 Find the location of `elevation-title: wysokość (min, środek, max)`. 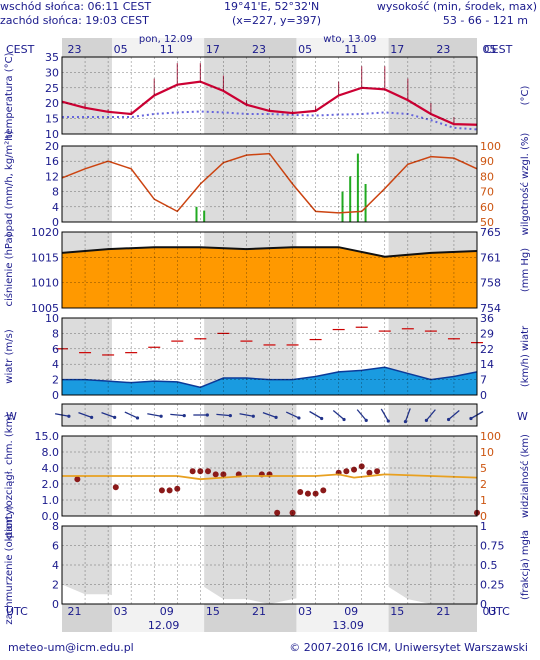

elevation-title: wysokość (min, środek, max) is located at coordinates (456, 6).